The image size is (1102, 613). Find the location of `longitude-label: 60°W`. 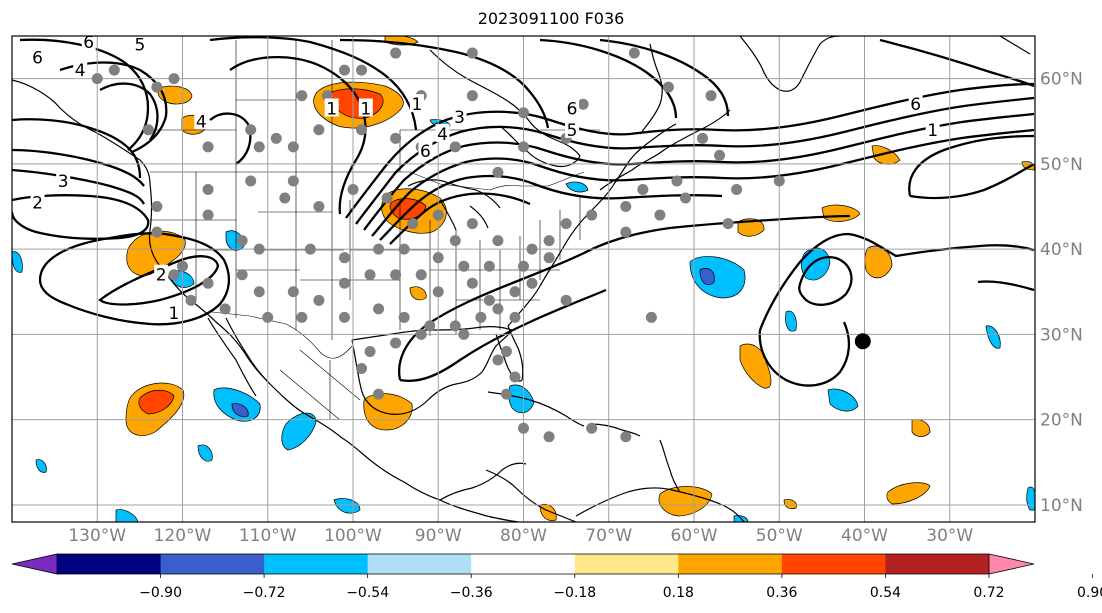

longitude-label: 60°W is located at coordinates (694, 536).